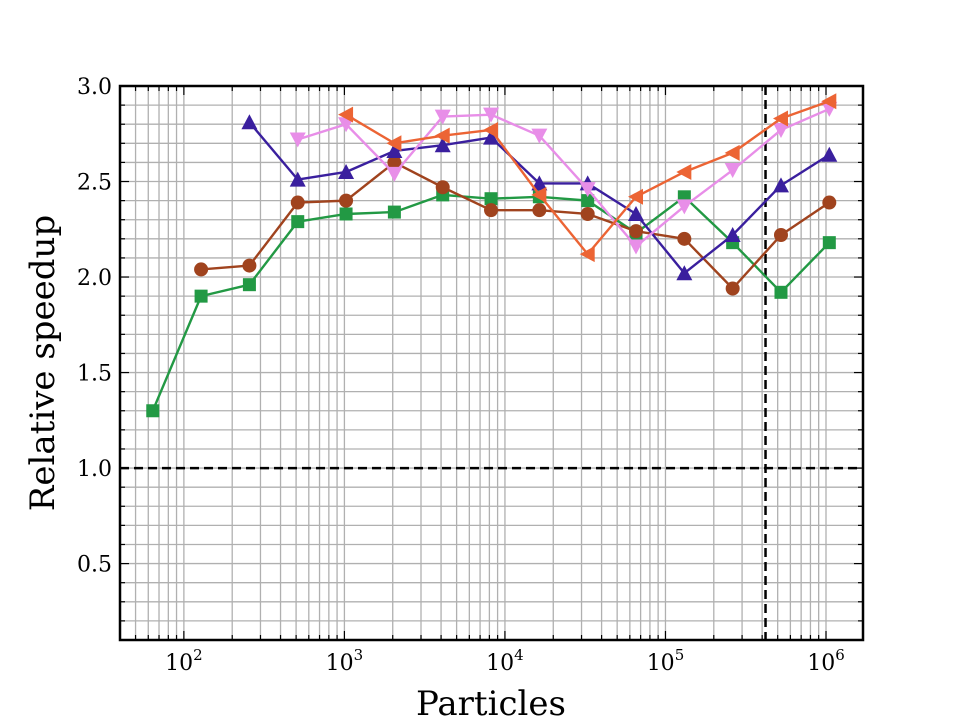  I want to click on y-tick-label: 0.5, so click(94, 565).